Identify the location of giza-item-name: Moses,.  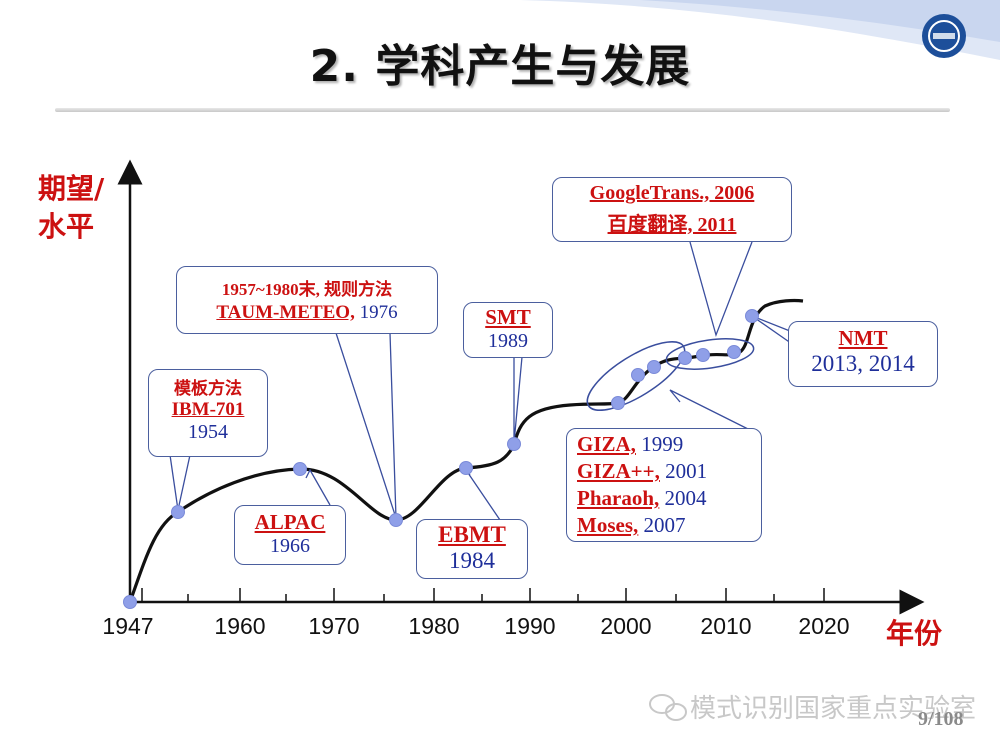
(608, 525).